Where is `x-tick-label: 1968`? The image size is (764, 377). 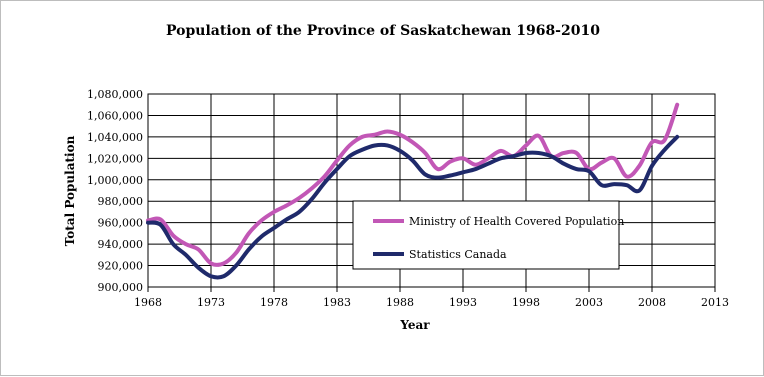
x-tick-label: 1968 is located at coordinates (148, 302).